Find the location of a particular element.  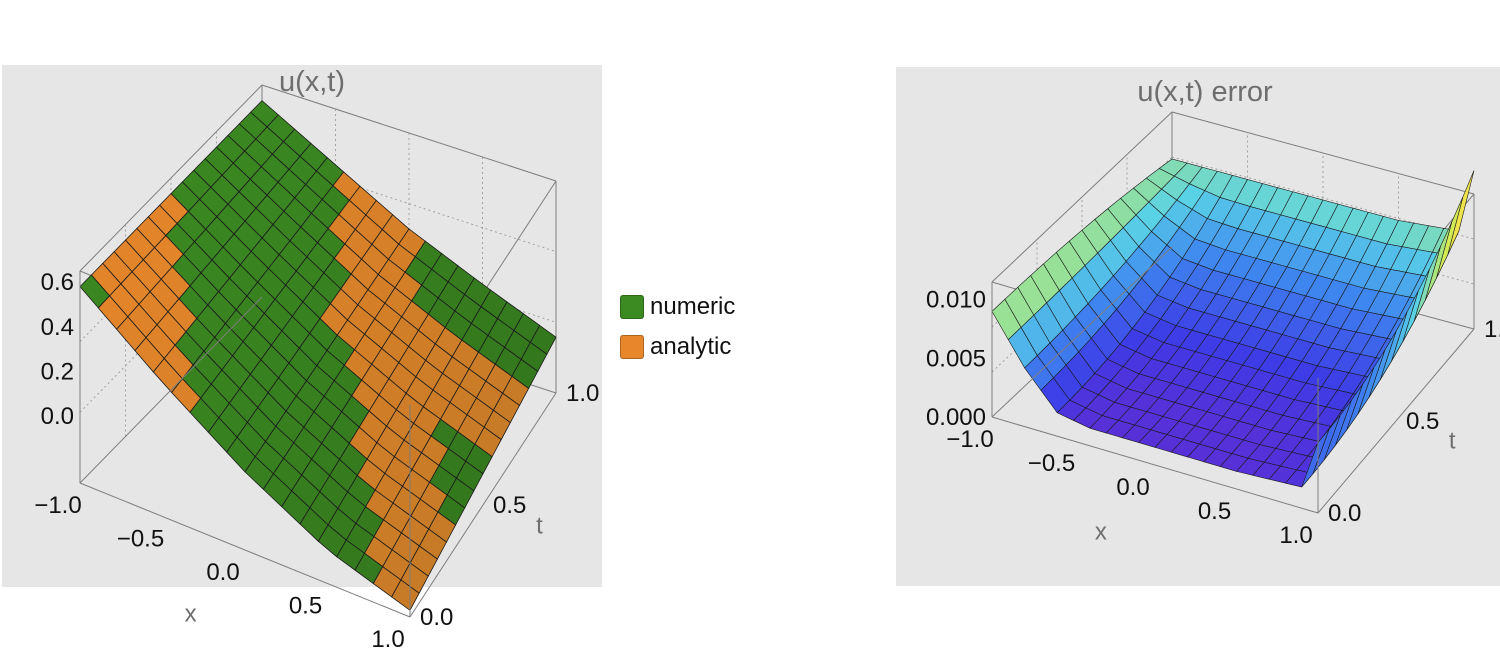

plot-error-t-tick-label: 0.0 is located at coordinates (1344, 513).